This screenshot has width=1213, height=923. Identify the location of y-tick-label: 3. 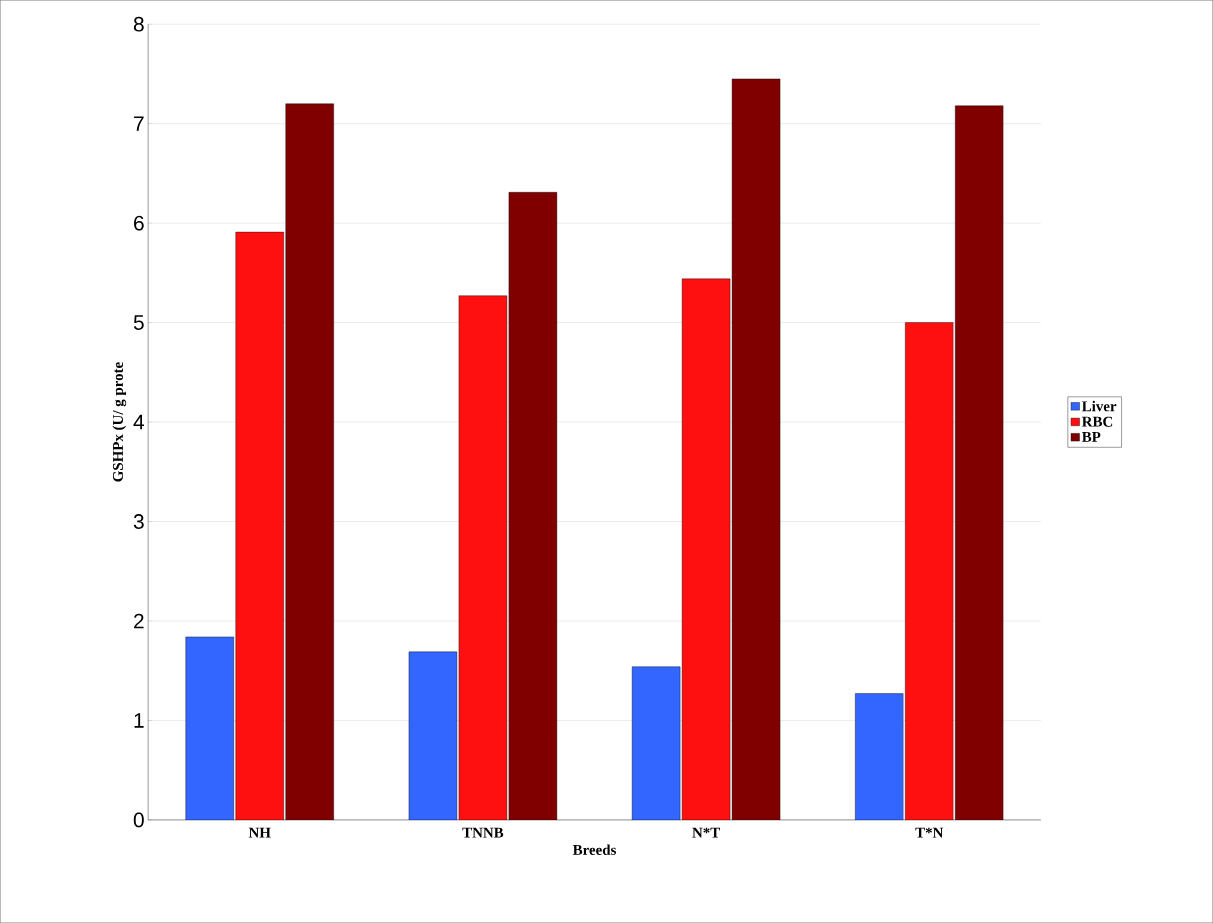
(138, 521).